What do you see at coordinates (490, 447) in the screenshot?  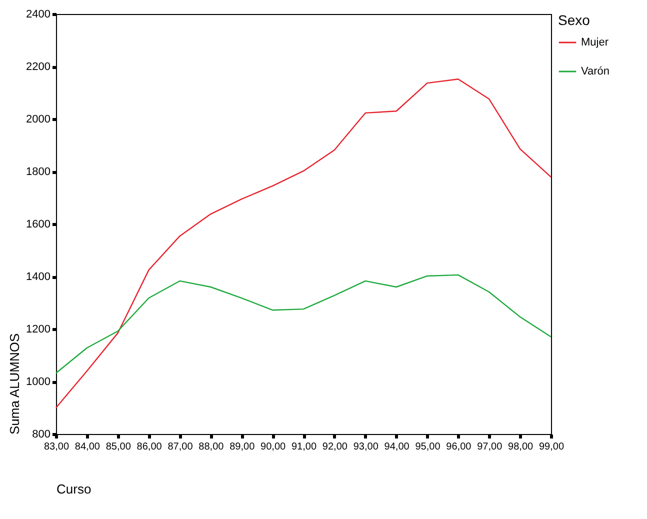 I see `x-tick-label: 97,00` at bounding box center [490, 447].